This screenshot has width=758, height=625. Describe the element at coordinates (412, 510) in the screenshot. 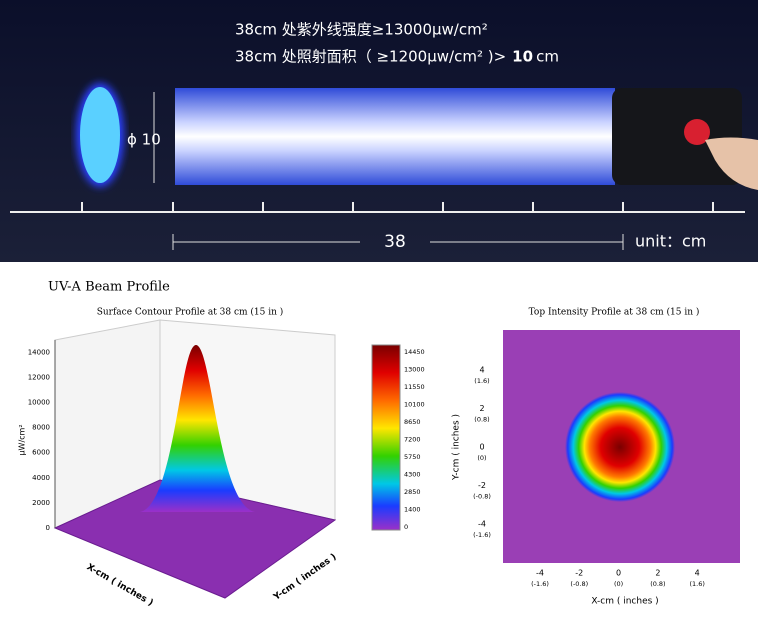

I see `colorbar-label: 1400` at that location.